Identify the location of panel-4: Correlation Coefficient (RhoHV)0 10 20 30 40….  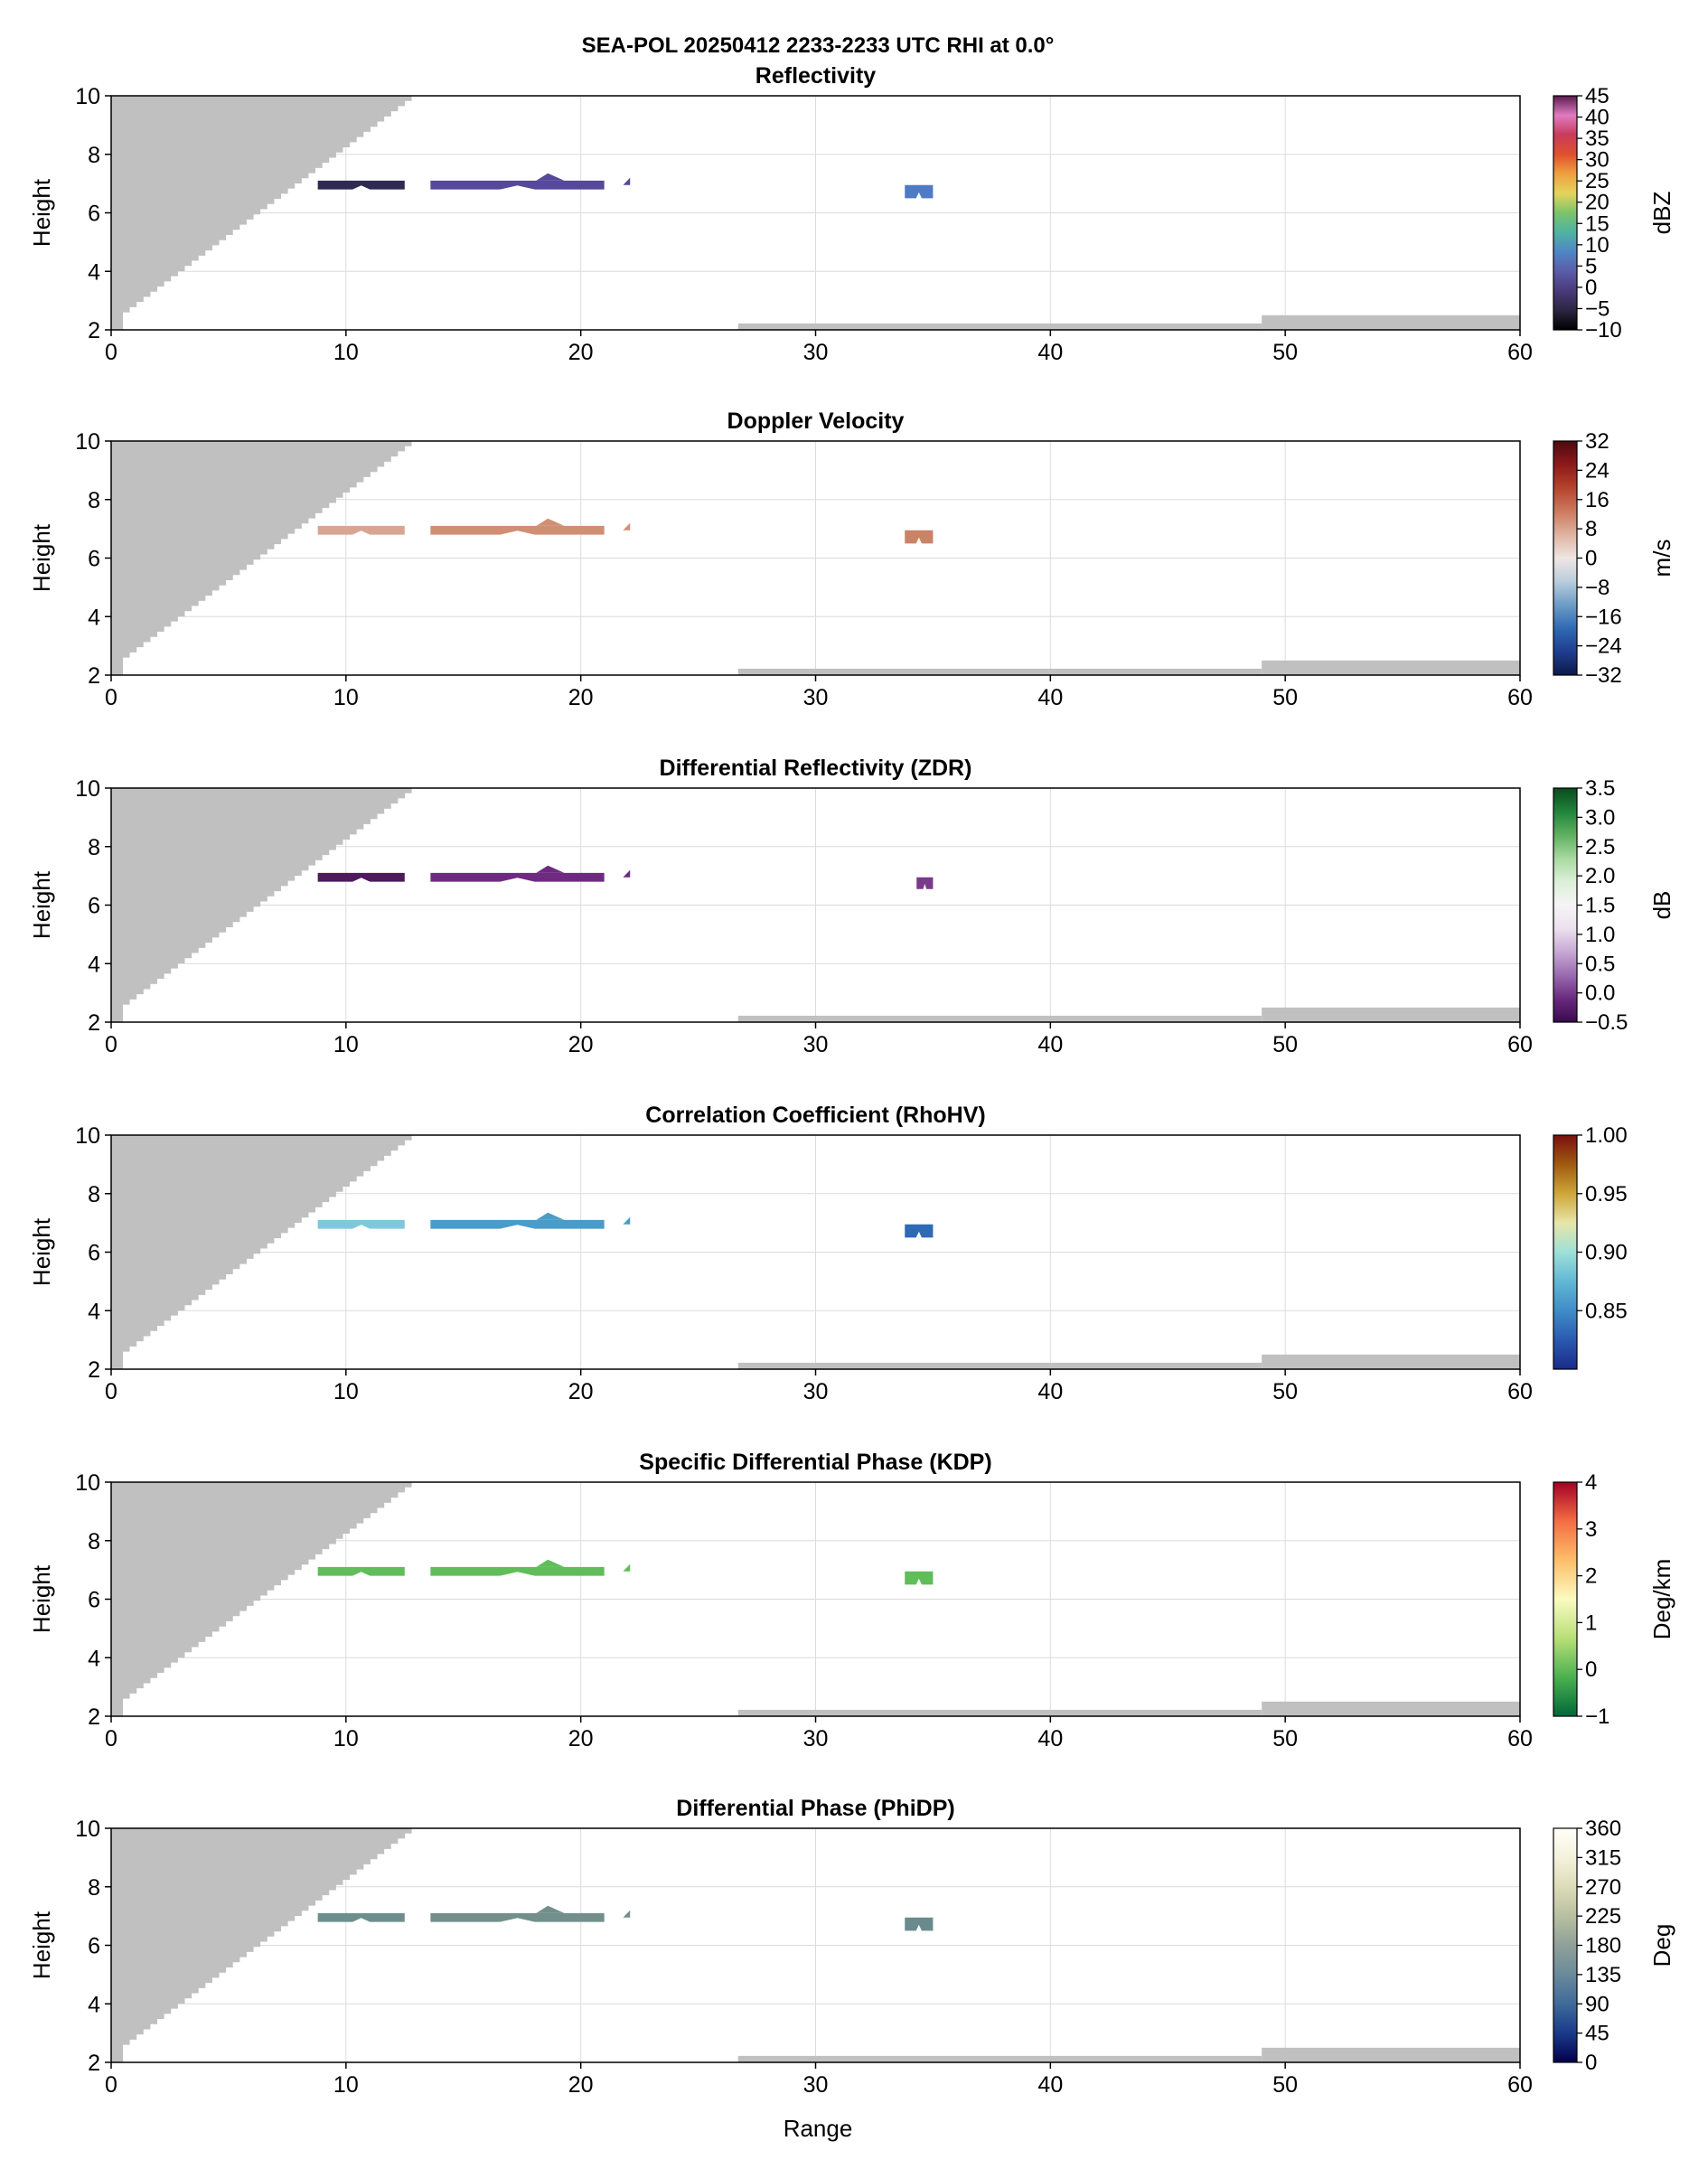
(828, 1254).